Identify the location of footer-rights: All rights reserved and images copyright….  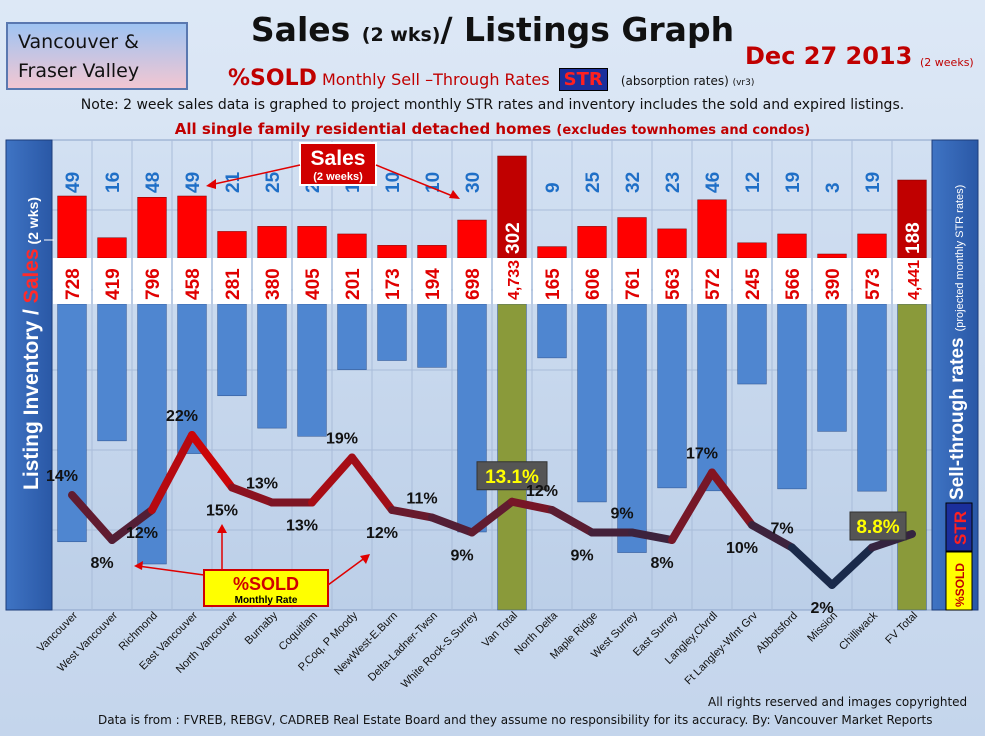
(838, 702).